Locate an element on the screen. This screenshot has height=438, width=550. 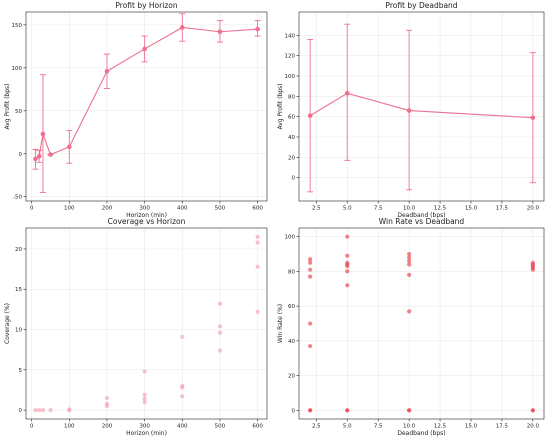
x-tick-label: 5.0 is located at coordinates (347, 427).